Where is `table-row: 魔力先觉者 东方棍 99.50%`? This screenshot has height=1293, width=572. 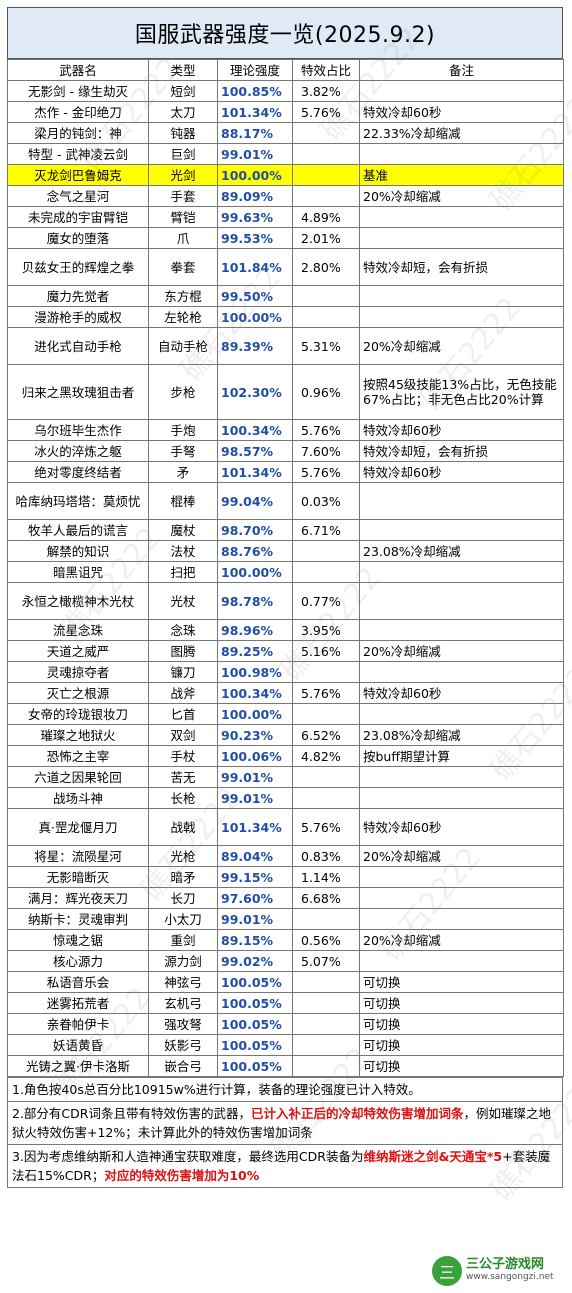
table-row: 魔力先觉者 东方棍 99.50% is located at coordinates (285, 296).